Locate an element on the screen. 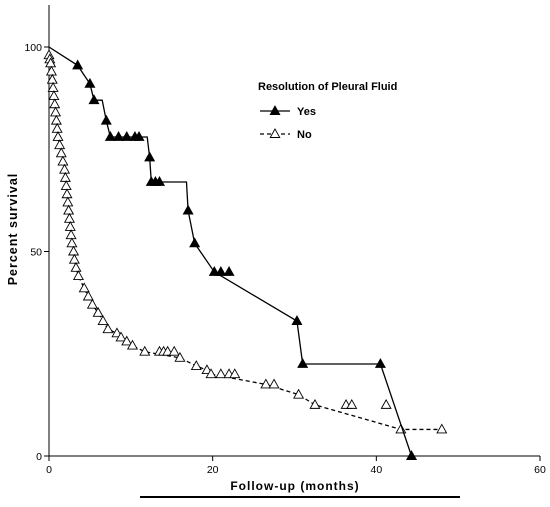 This screenshot has width=550, height=507. x-ticks: 0 20 40 60 is located at coordinates (296, 466).